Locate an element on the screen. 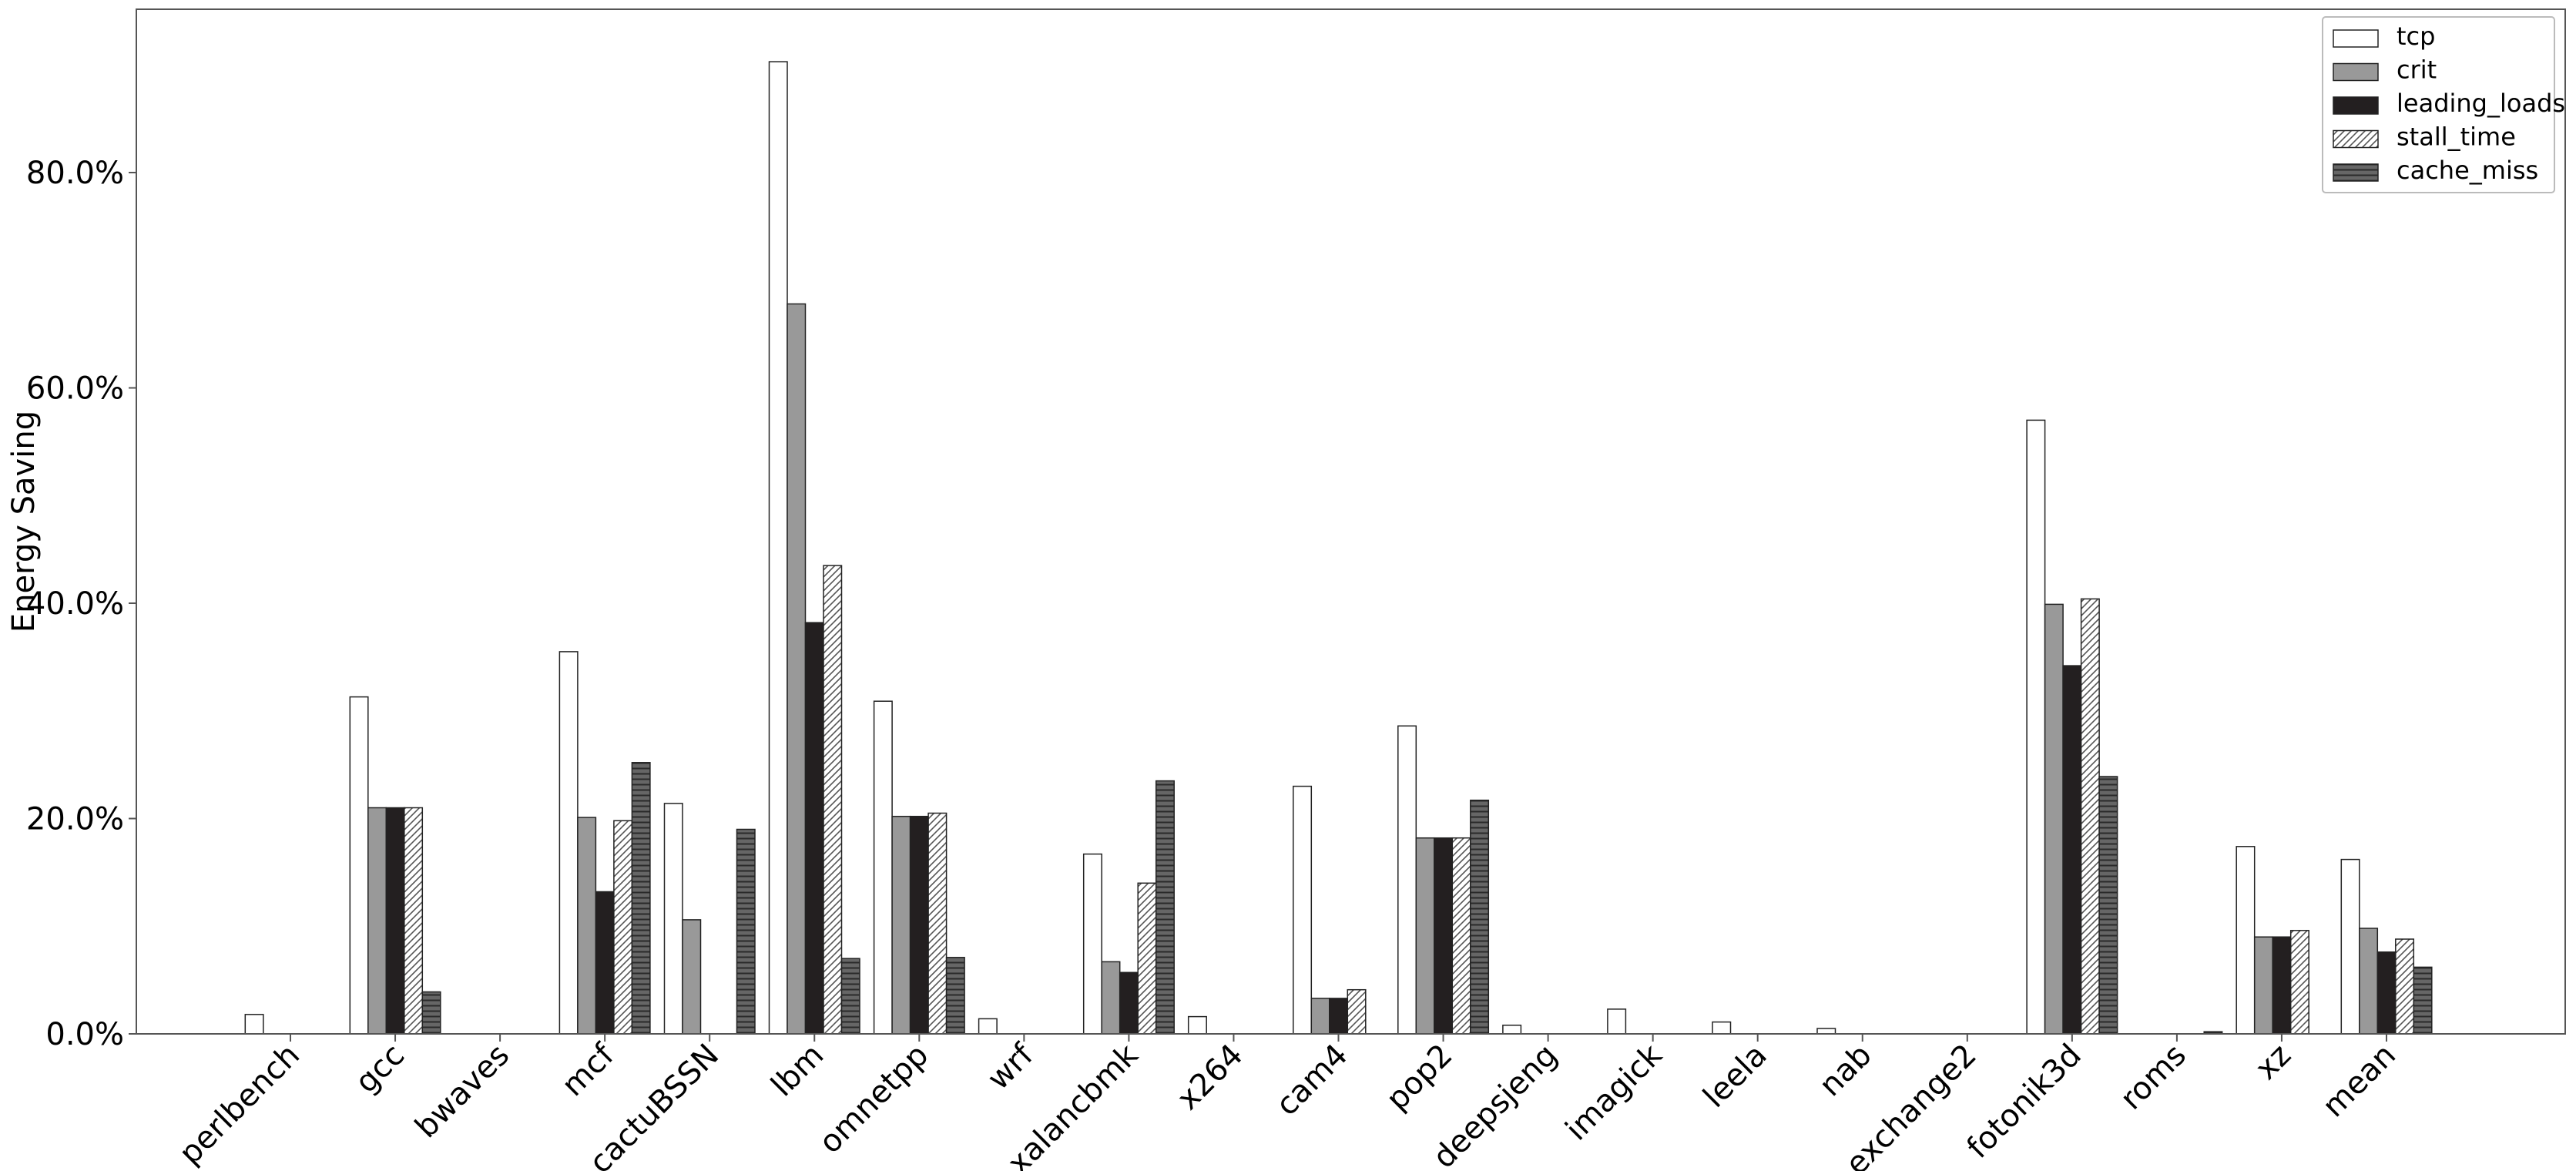 This screenshot has height=1171, width=2576. bar-crit-xz is located at coordinates (2263, 985).